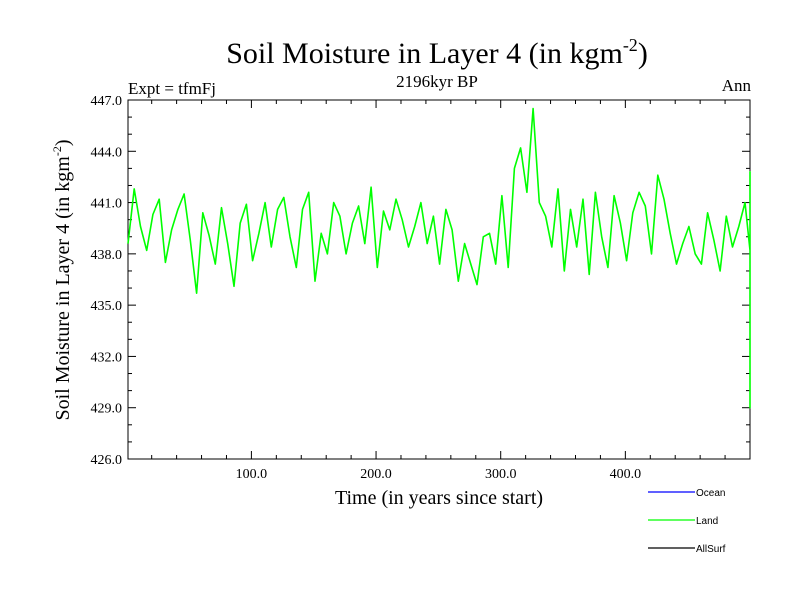 This screenshot has width=800, height=600. Describe the element at coordinates (687, 521) in the screenshot. I see `legend: Ocean Land AllSurf` at that location.